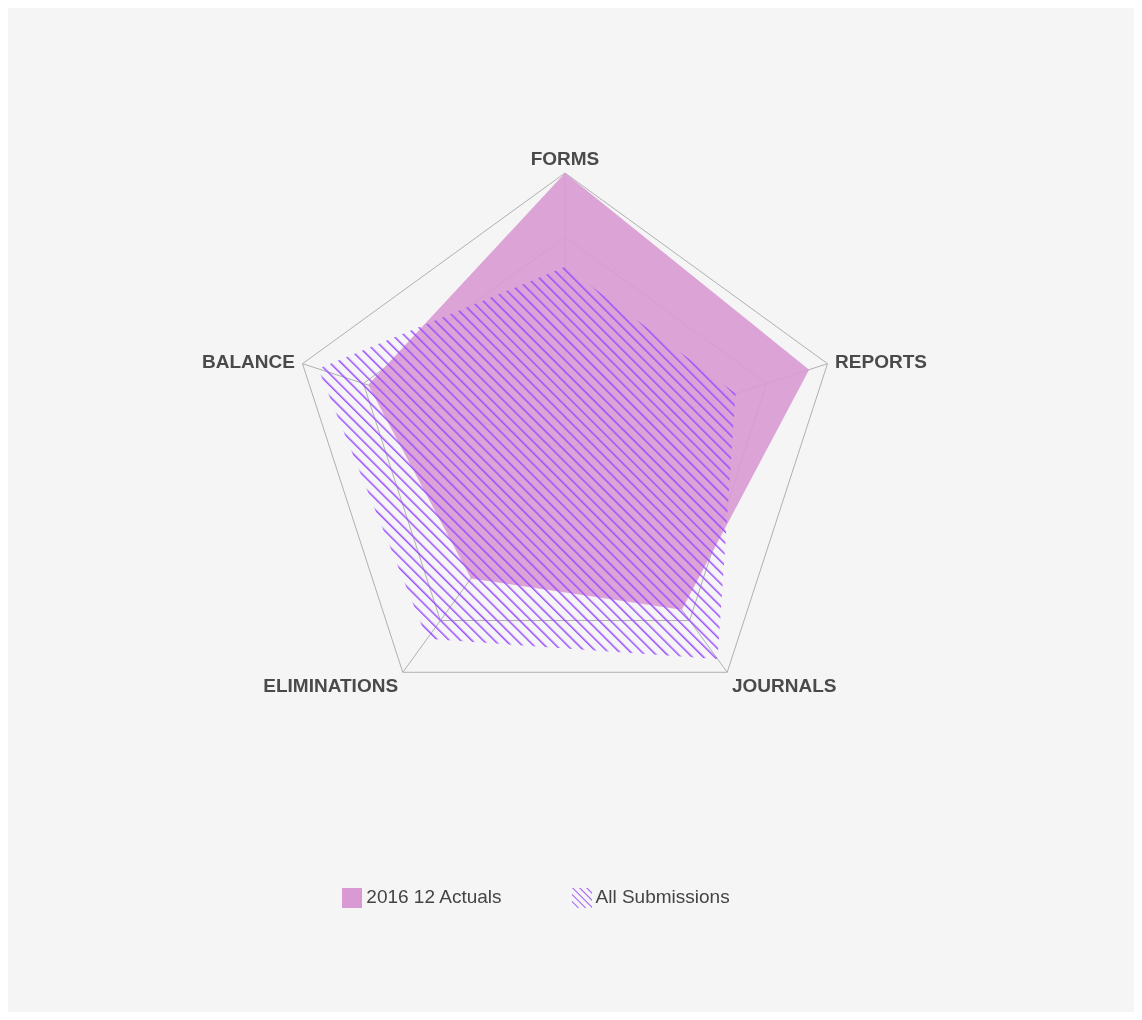 Image resolution: width=1142 pixels, height=1020 pixels. What do you see at coordinates (662, 896) in the screenshot?
I see `legend-label: All Submissions` at bounding box center [662, 896].